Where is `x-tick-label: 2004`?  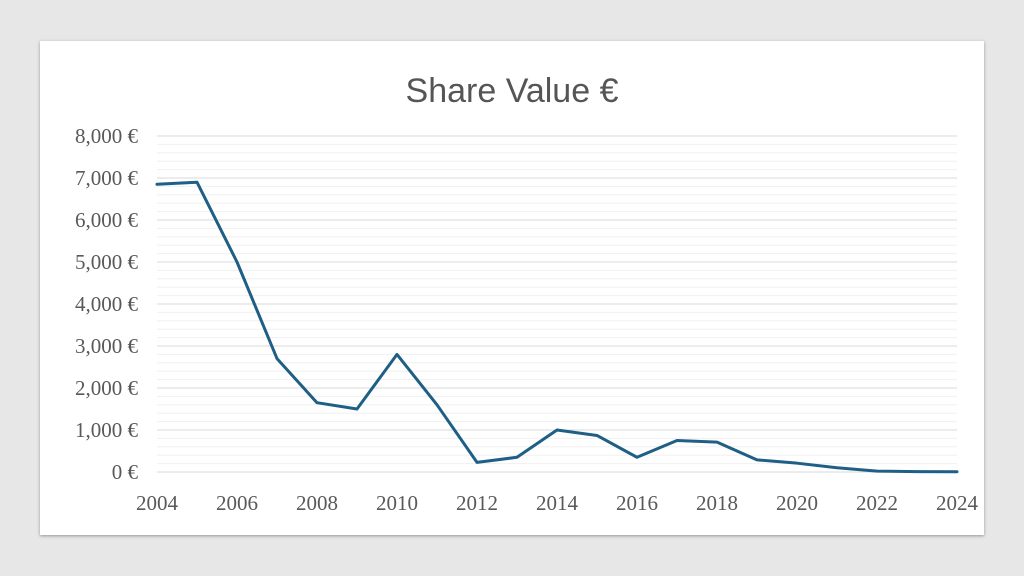
x-tick-label: 2004 is located at coordinates (157, 503).